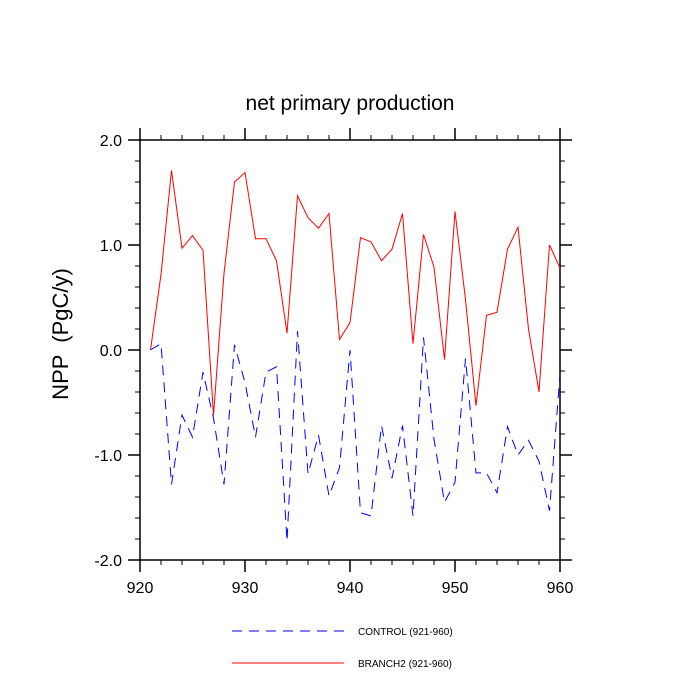 The width and height of the screenshot is (700, 700). What do you see at coordinates (111, 141) in the screenshot?
I see `y-tick-label: 2.0` at bounding box center [111, 141].